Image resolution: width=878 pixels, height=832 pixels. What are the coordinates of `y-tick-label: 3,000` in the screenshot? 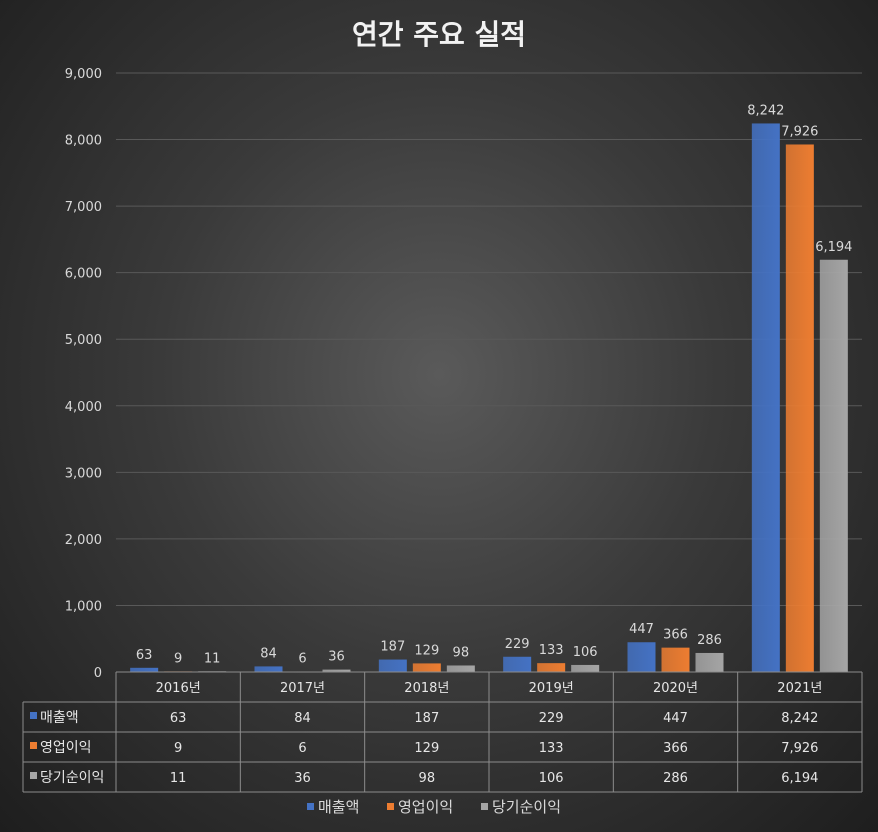 It's located at (83, 473).